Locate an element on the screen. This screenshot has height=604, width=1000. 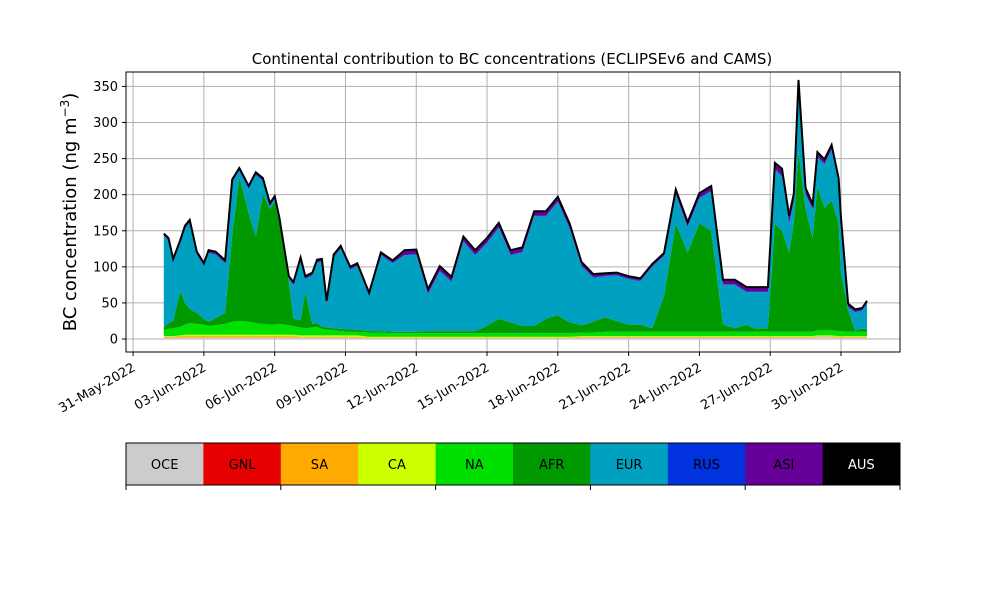
legend-swatch-rus is located at coordinates (706, 464).